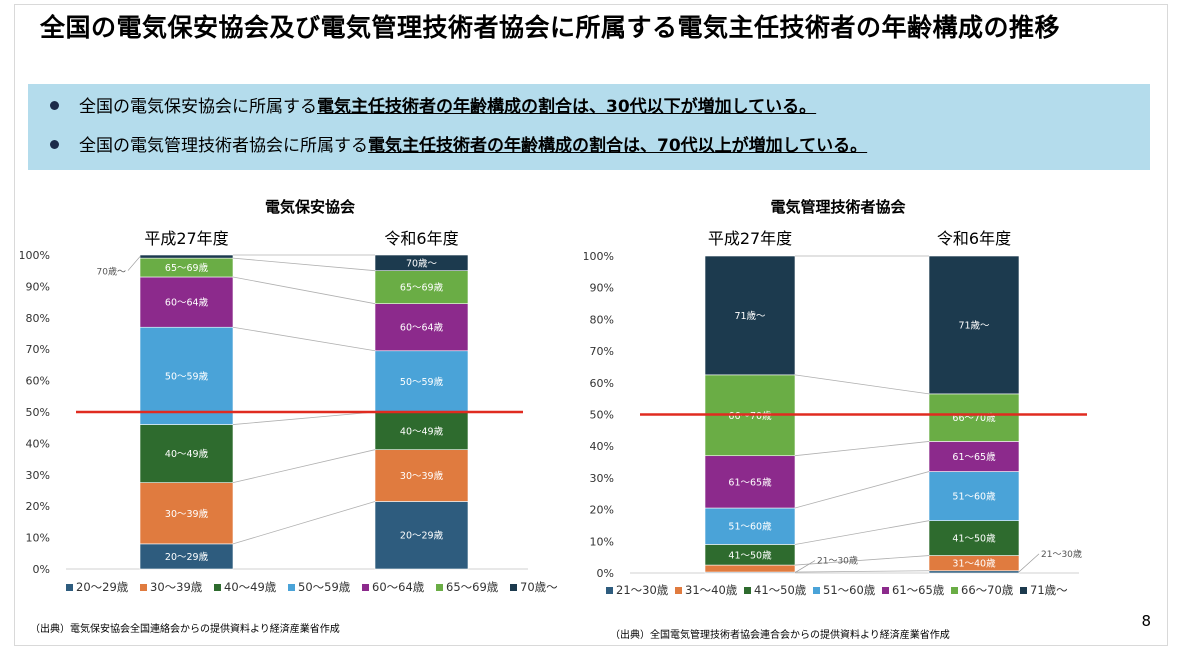  I want to click on page-number: 8, so click(1146, 621).